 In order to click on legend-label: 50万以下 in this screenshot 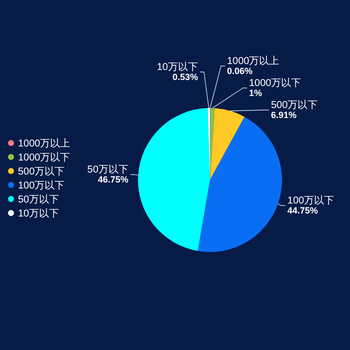, I will do `click(39, 200)`.